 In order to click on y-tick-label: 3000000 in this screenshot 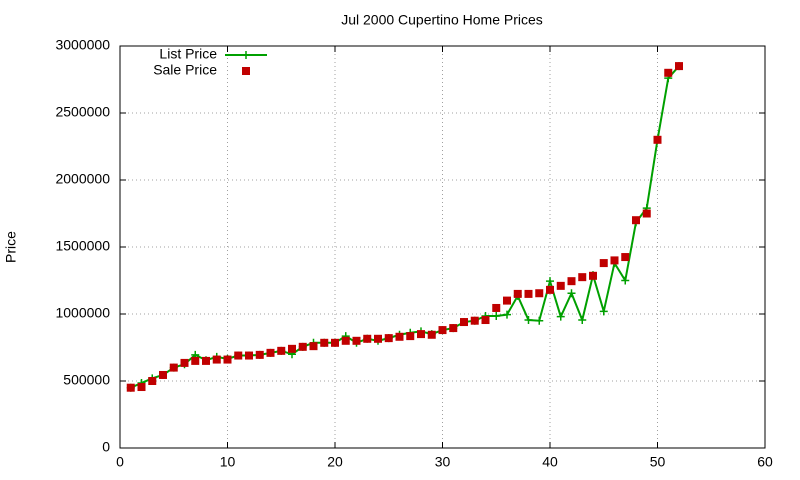, I will do `click(82, 45)`.